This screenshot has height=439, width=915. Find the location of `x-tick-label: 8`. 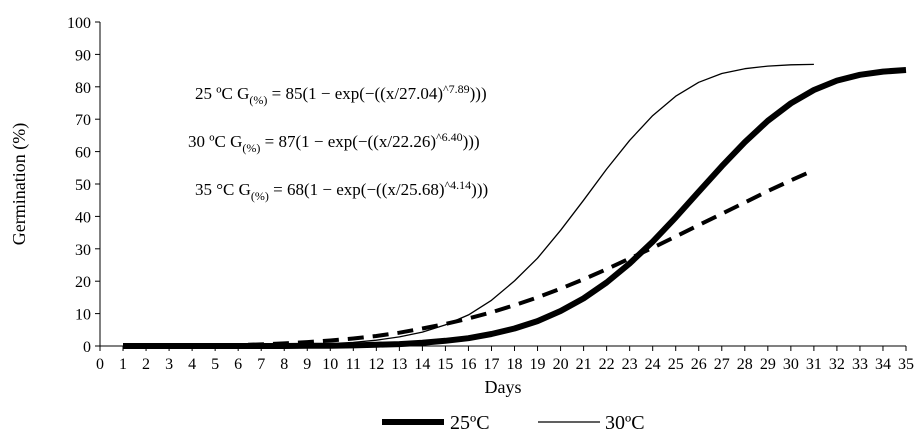

x-tick-label: 8 is located at coordinates (284, 364).